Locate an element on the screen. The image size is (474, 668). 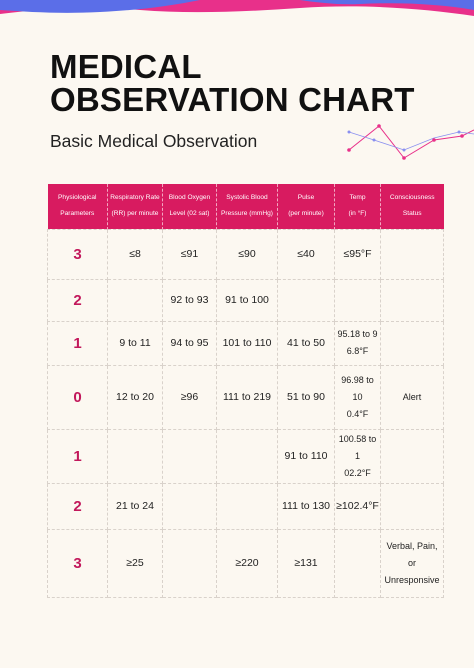
table-cell: 92 to 93 is located at coordinates (189, 300).